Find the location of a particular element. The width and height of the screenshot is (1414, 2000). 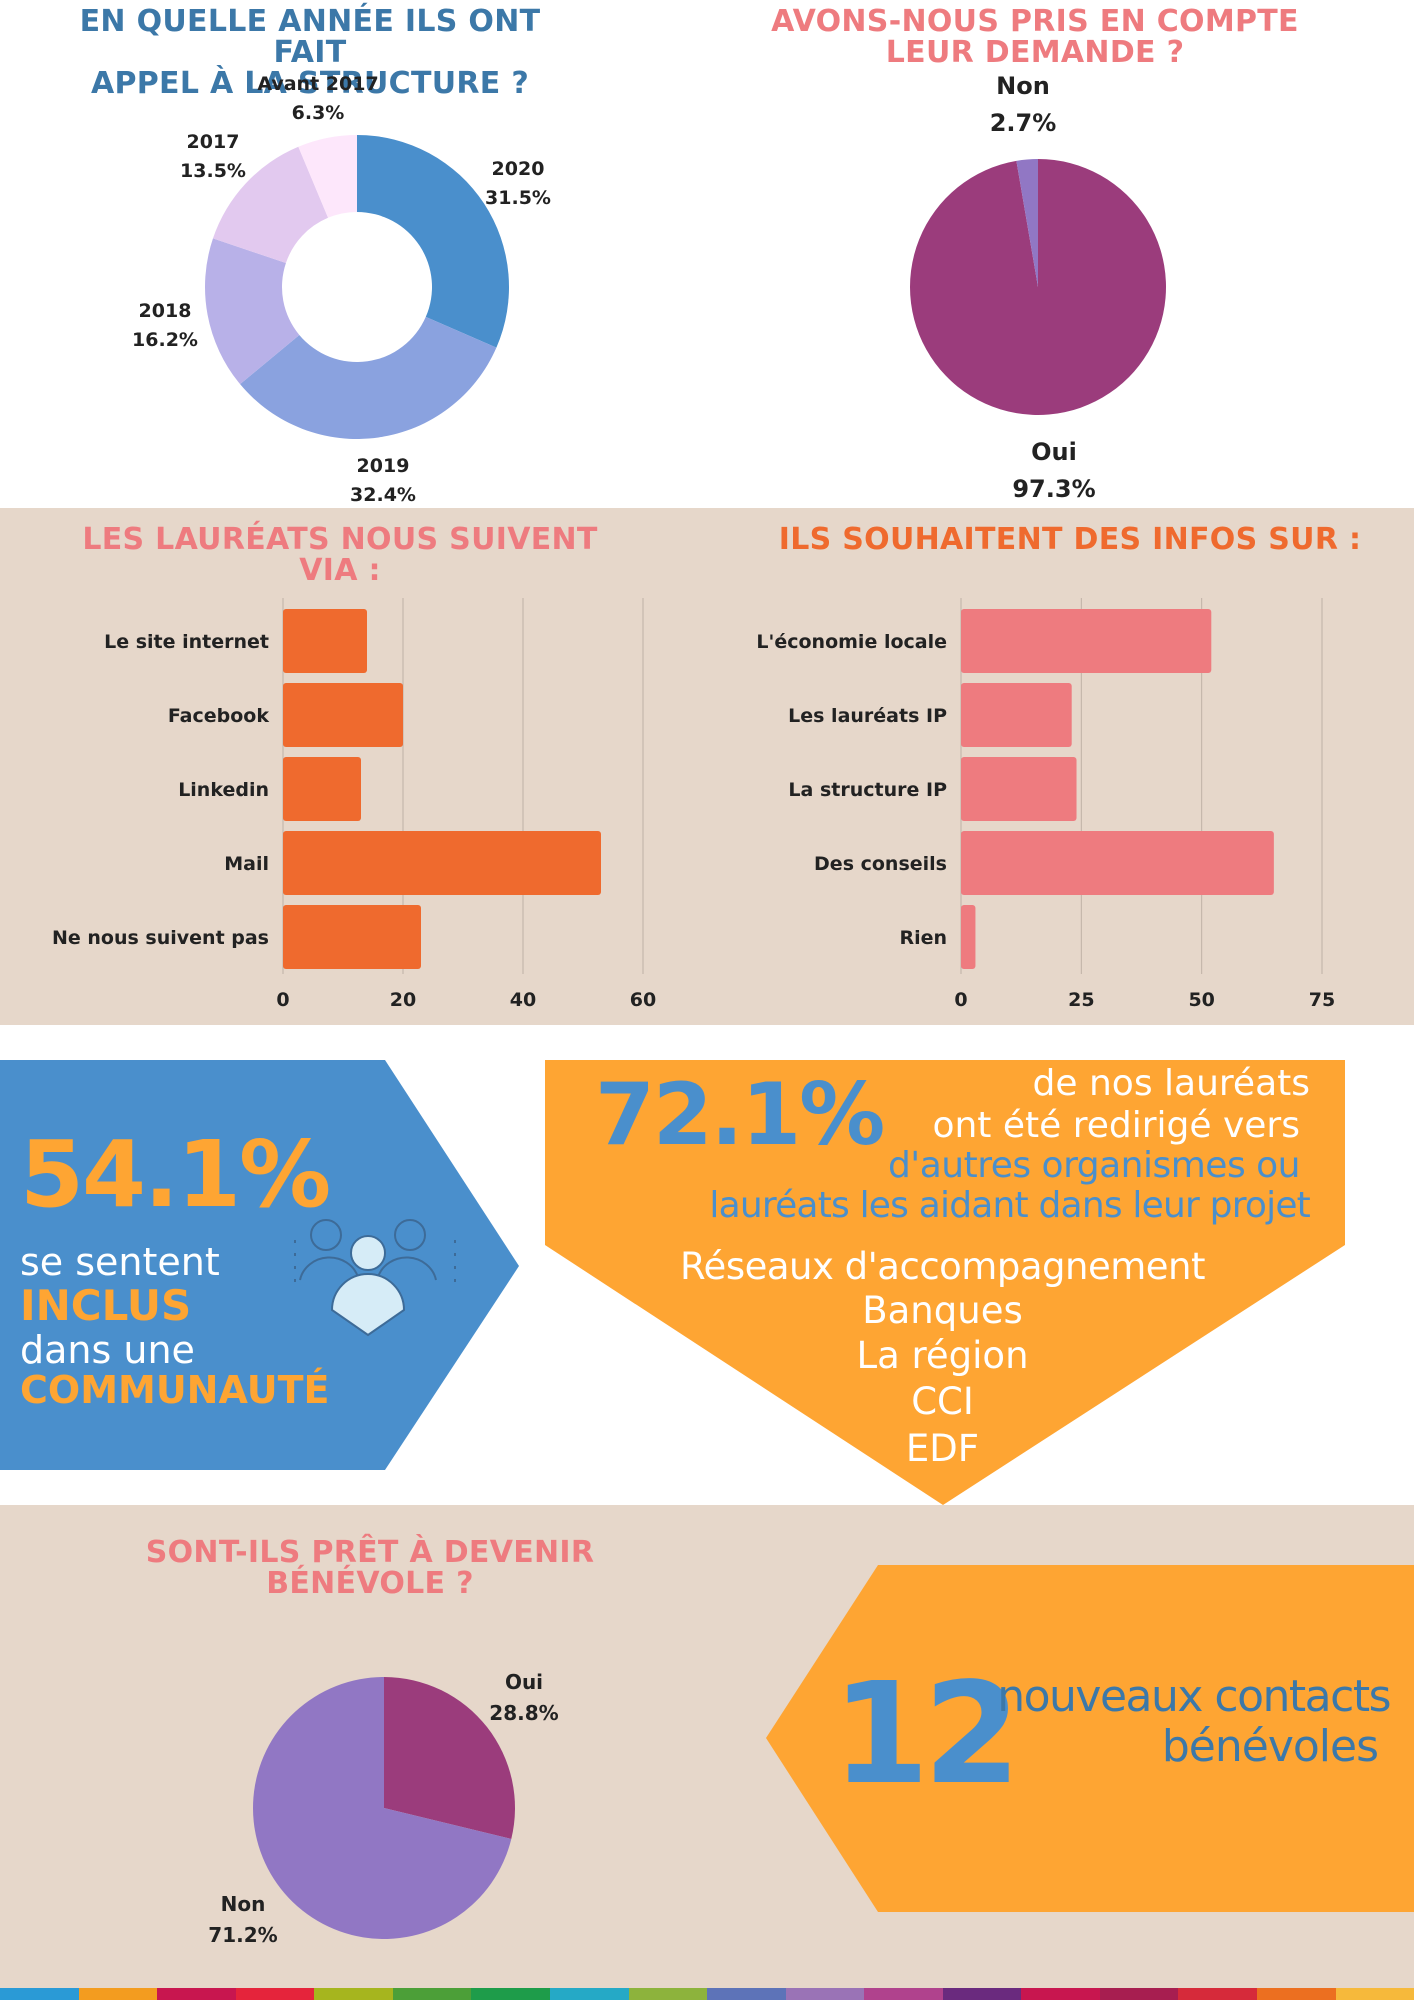

pie-demande-chart: Oui 97.3% Non 2.7% is located at coordinates (1038, 287).